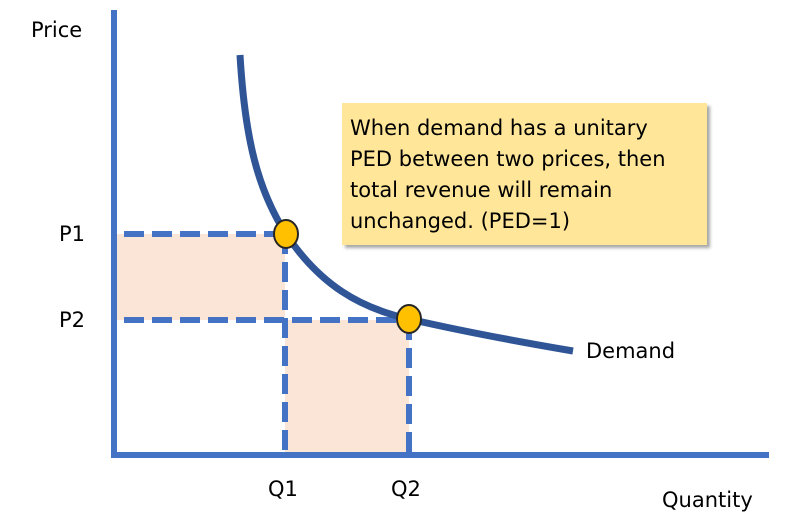 The image size is (800, 532). Describe the element at coordinates (460, 221) in the screenshot. I see `note-line: unchanged. (PED=1)` at that location.